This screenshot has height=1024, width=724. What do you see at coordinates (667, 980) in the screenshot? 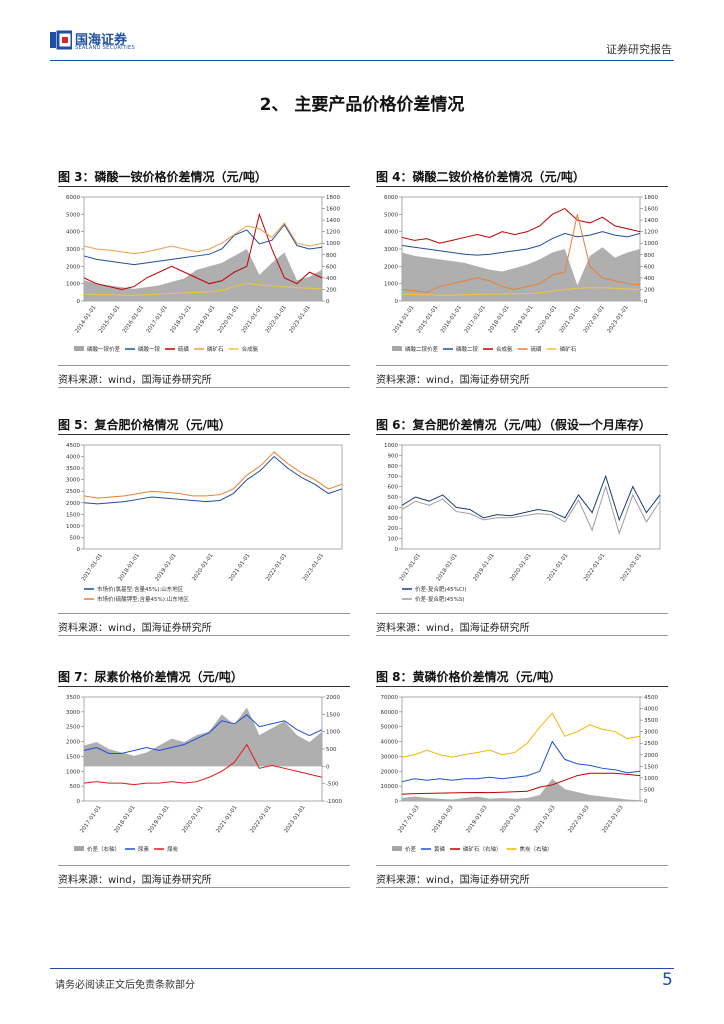
I see `page-number: 5` at bounding box center [667, 980].